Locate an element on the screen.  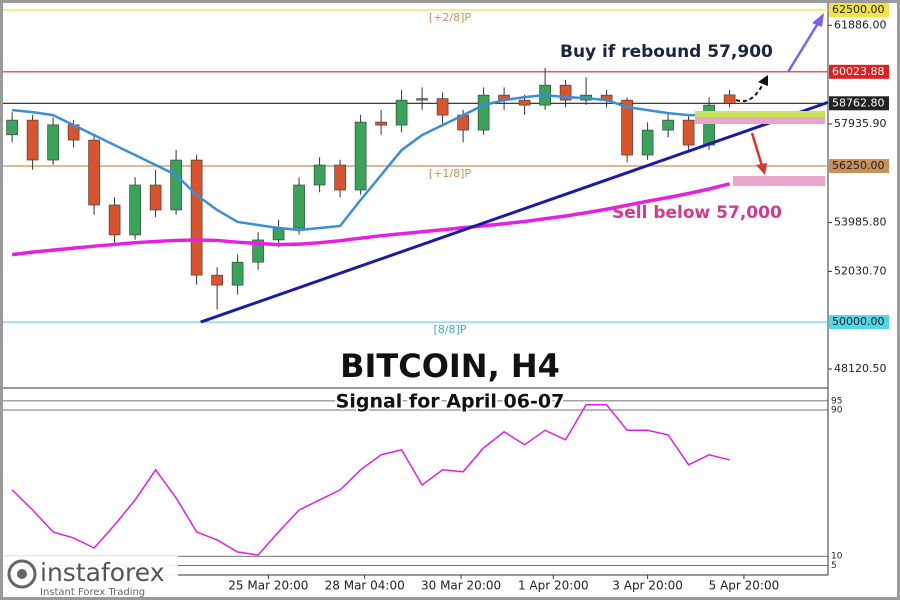
level-label: 56250.00 is located at coordinates (858, 165).